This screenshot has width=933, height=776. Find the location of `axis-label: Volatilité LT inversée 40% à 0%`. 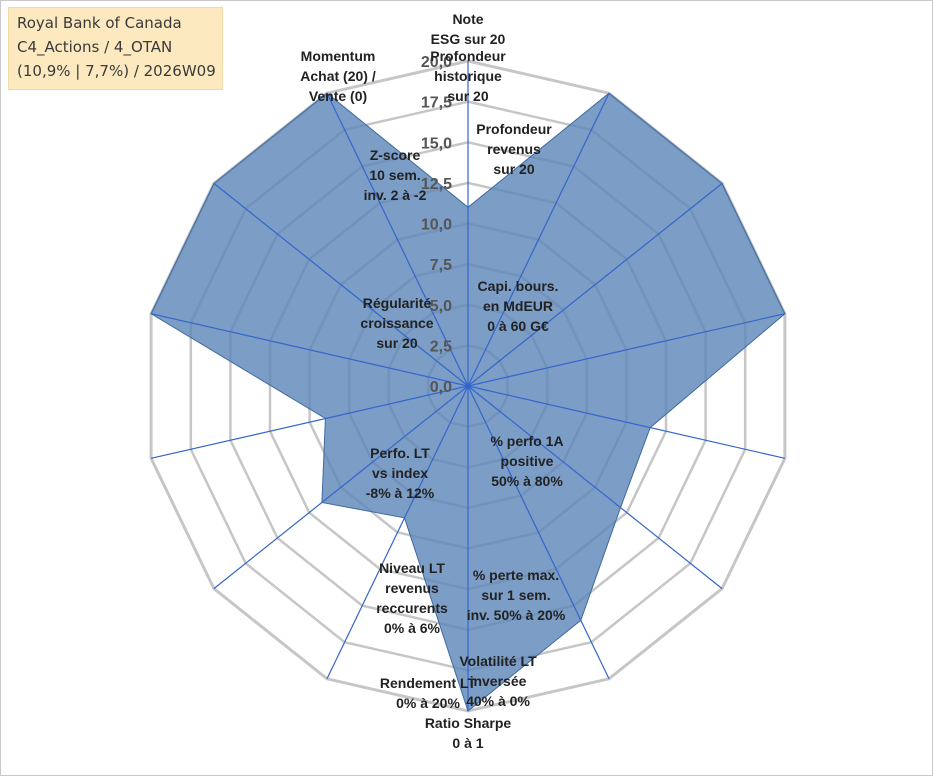

axis-label: Volatilité LT inversée 40% à 0% is located at coordinates (498, 681).